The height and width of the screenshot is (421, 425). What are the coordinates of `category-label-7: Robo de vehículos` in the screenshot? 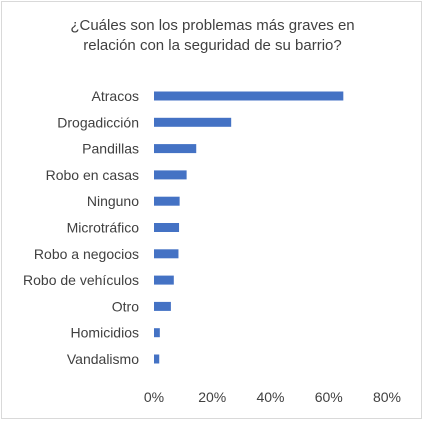 It's located at (81, 280).